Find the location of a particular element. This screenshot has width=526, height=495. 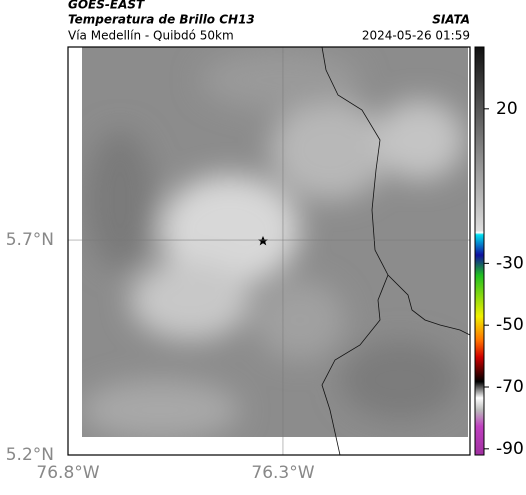

colorbar-label: -30 is located at coordinates (510, 263).